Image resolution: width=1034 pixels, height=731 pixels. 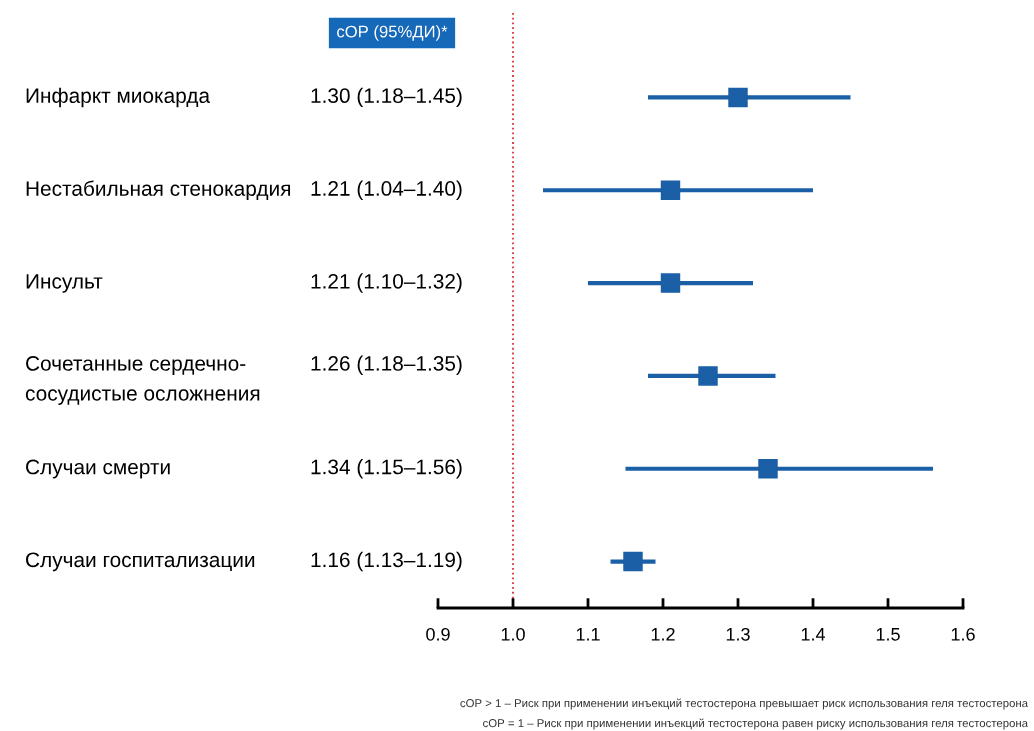 What do you see at coordinates (158, 190) in the screenshot?
I see `y-tick-label: Нестабильная стенокардия` at bounding box center [158, 190].